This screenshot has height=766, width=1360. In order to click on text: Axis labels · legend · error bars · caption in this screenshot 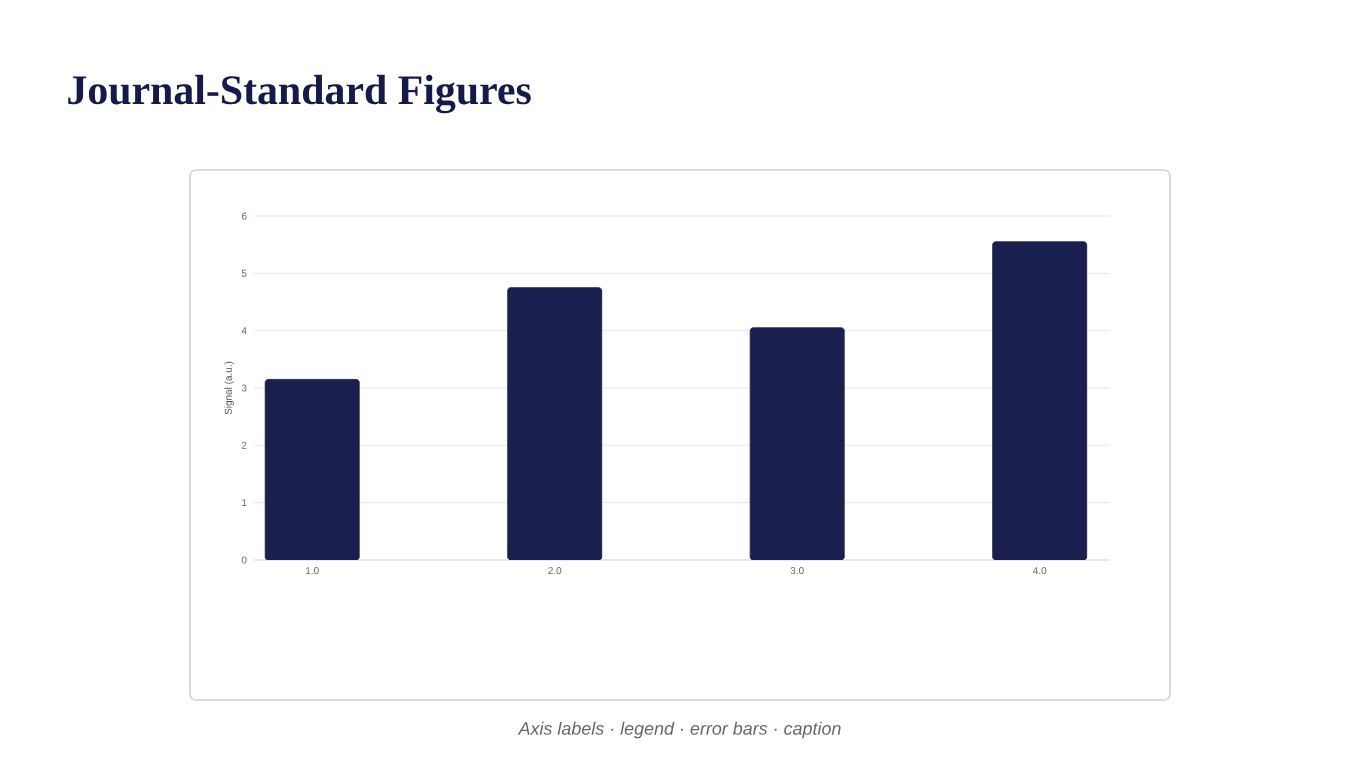, I will do `click(679, 730)`.